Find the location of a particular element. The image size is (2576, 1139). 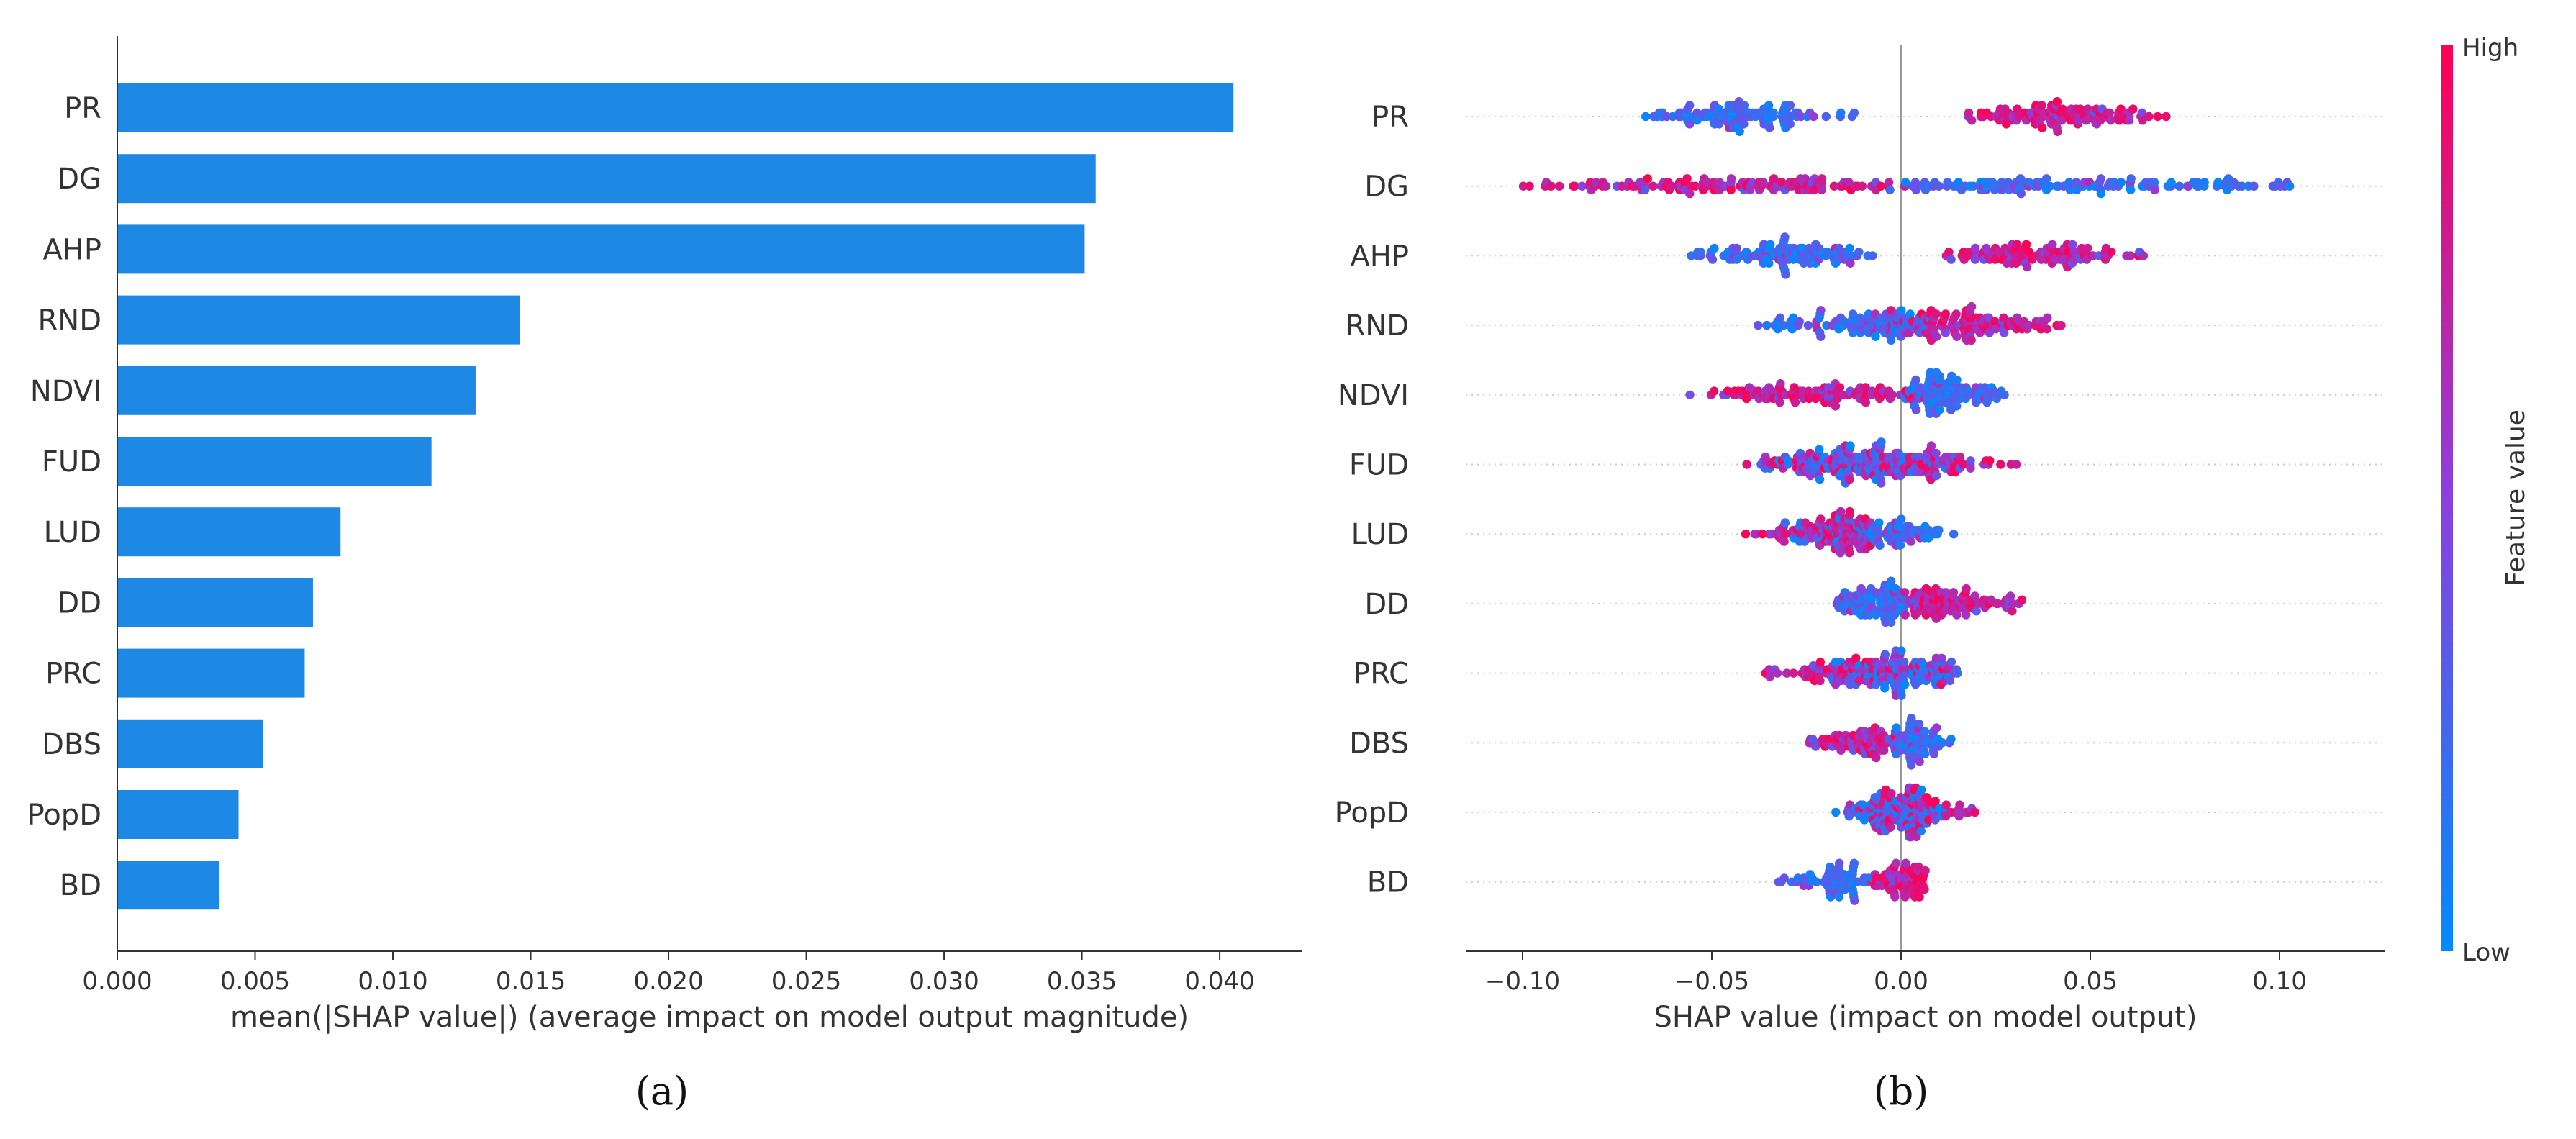

bar-fud is located at coordinates (274, 461).